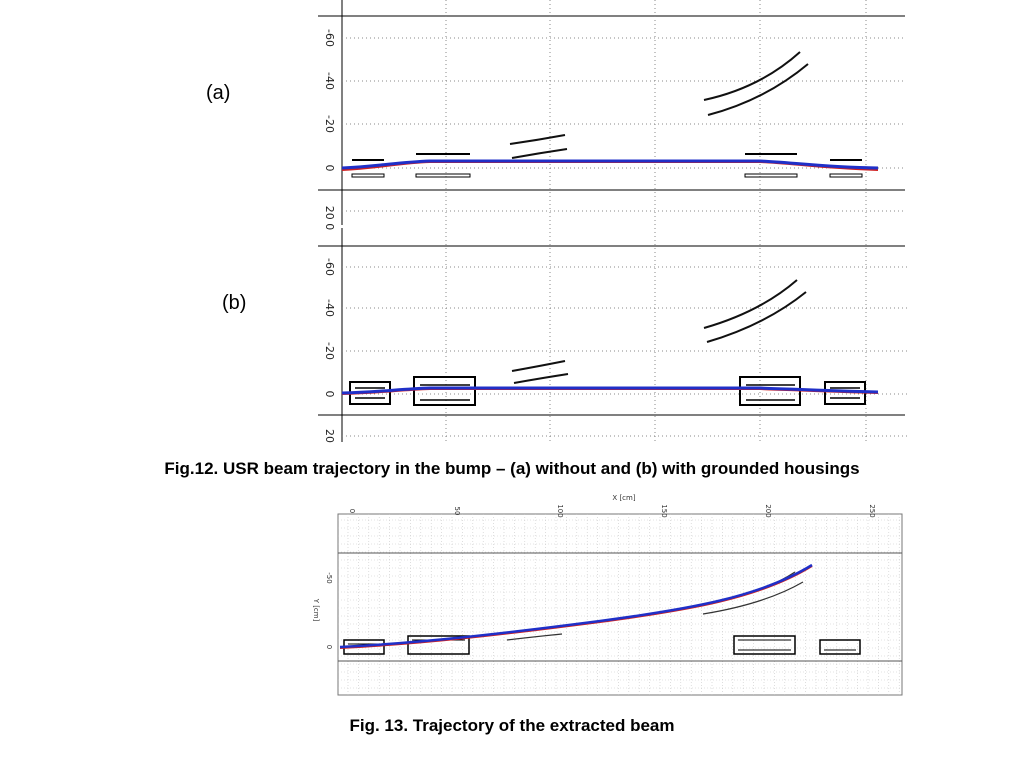 The image size is (1024, 768). Describe the element at coordinates (560, 510) in the screenshot. I see `fig13-xtick: 100` at that location.